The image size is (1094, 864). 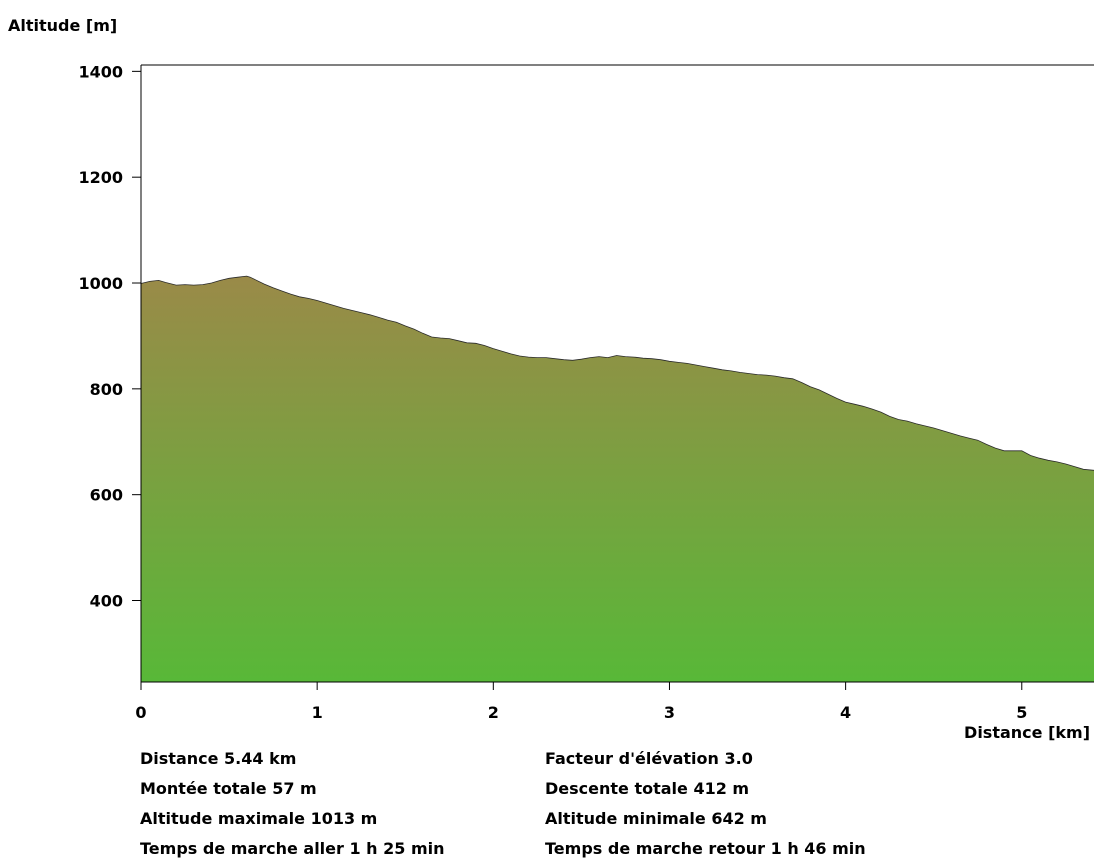 I want to click on stat-elevation-factor: Facteur d'élévation 3.0, so click(x=649, y=758).